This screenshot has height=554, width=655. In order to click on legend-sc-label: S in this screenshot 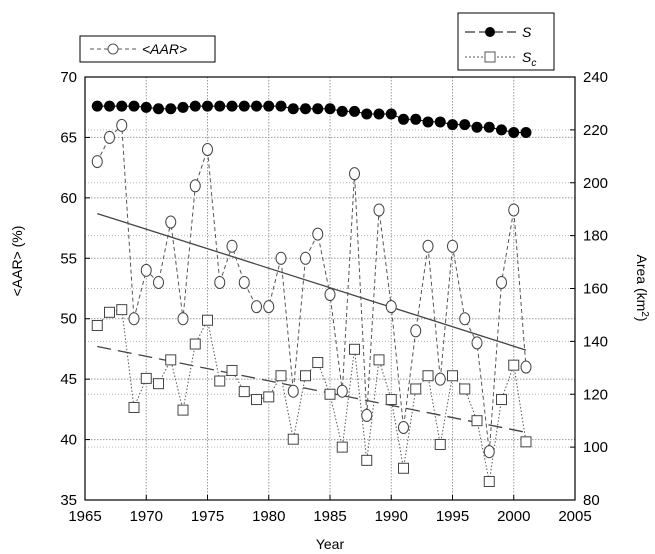, I will do `click(527, 57)`.